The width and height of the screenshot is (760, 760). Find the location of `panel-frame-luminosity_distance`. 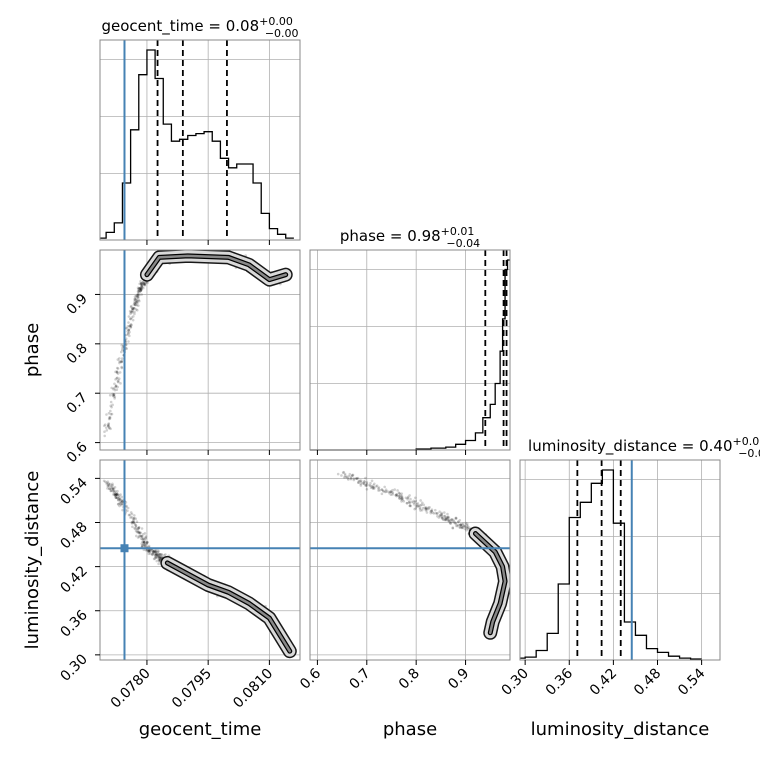

panel-frame-luminosity_distance is located at coordinates (620, 560).